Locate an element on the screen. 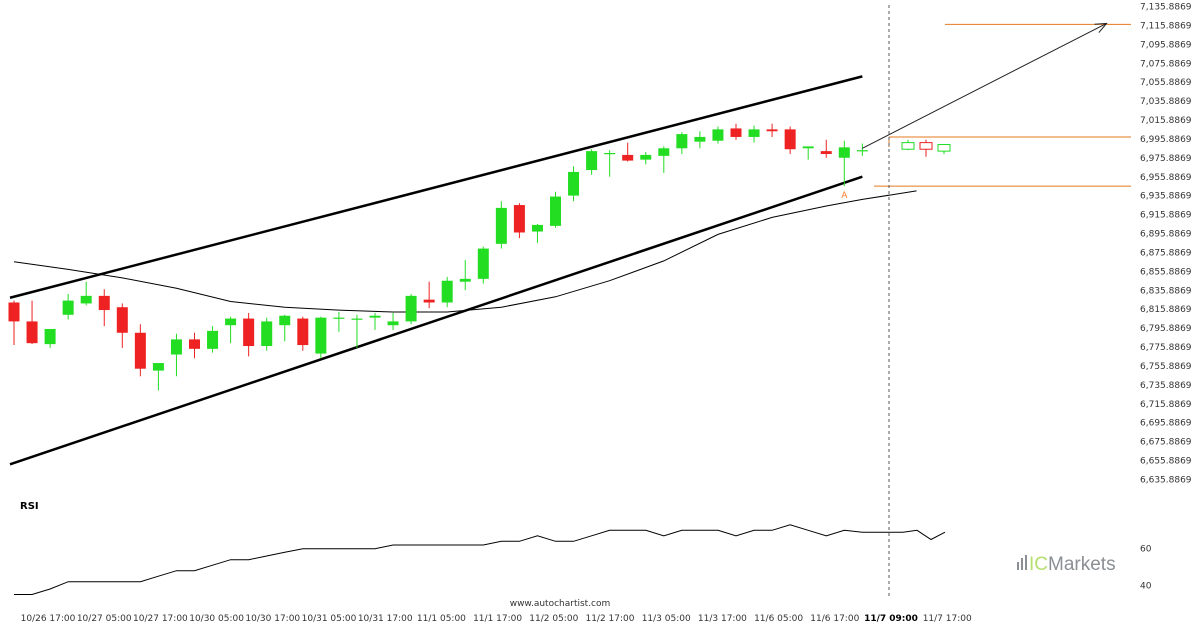 Image resolution: width=1200 pixels, height=630 pixels. x-tick-label: 11/2 05:00 is located at coordinates (553, 619).